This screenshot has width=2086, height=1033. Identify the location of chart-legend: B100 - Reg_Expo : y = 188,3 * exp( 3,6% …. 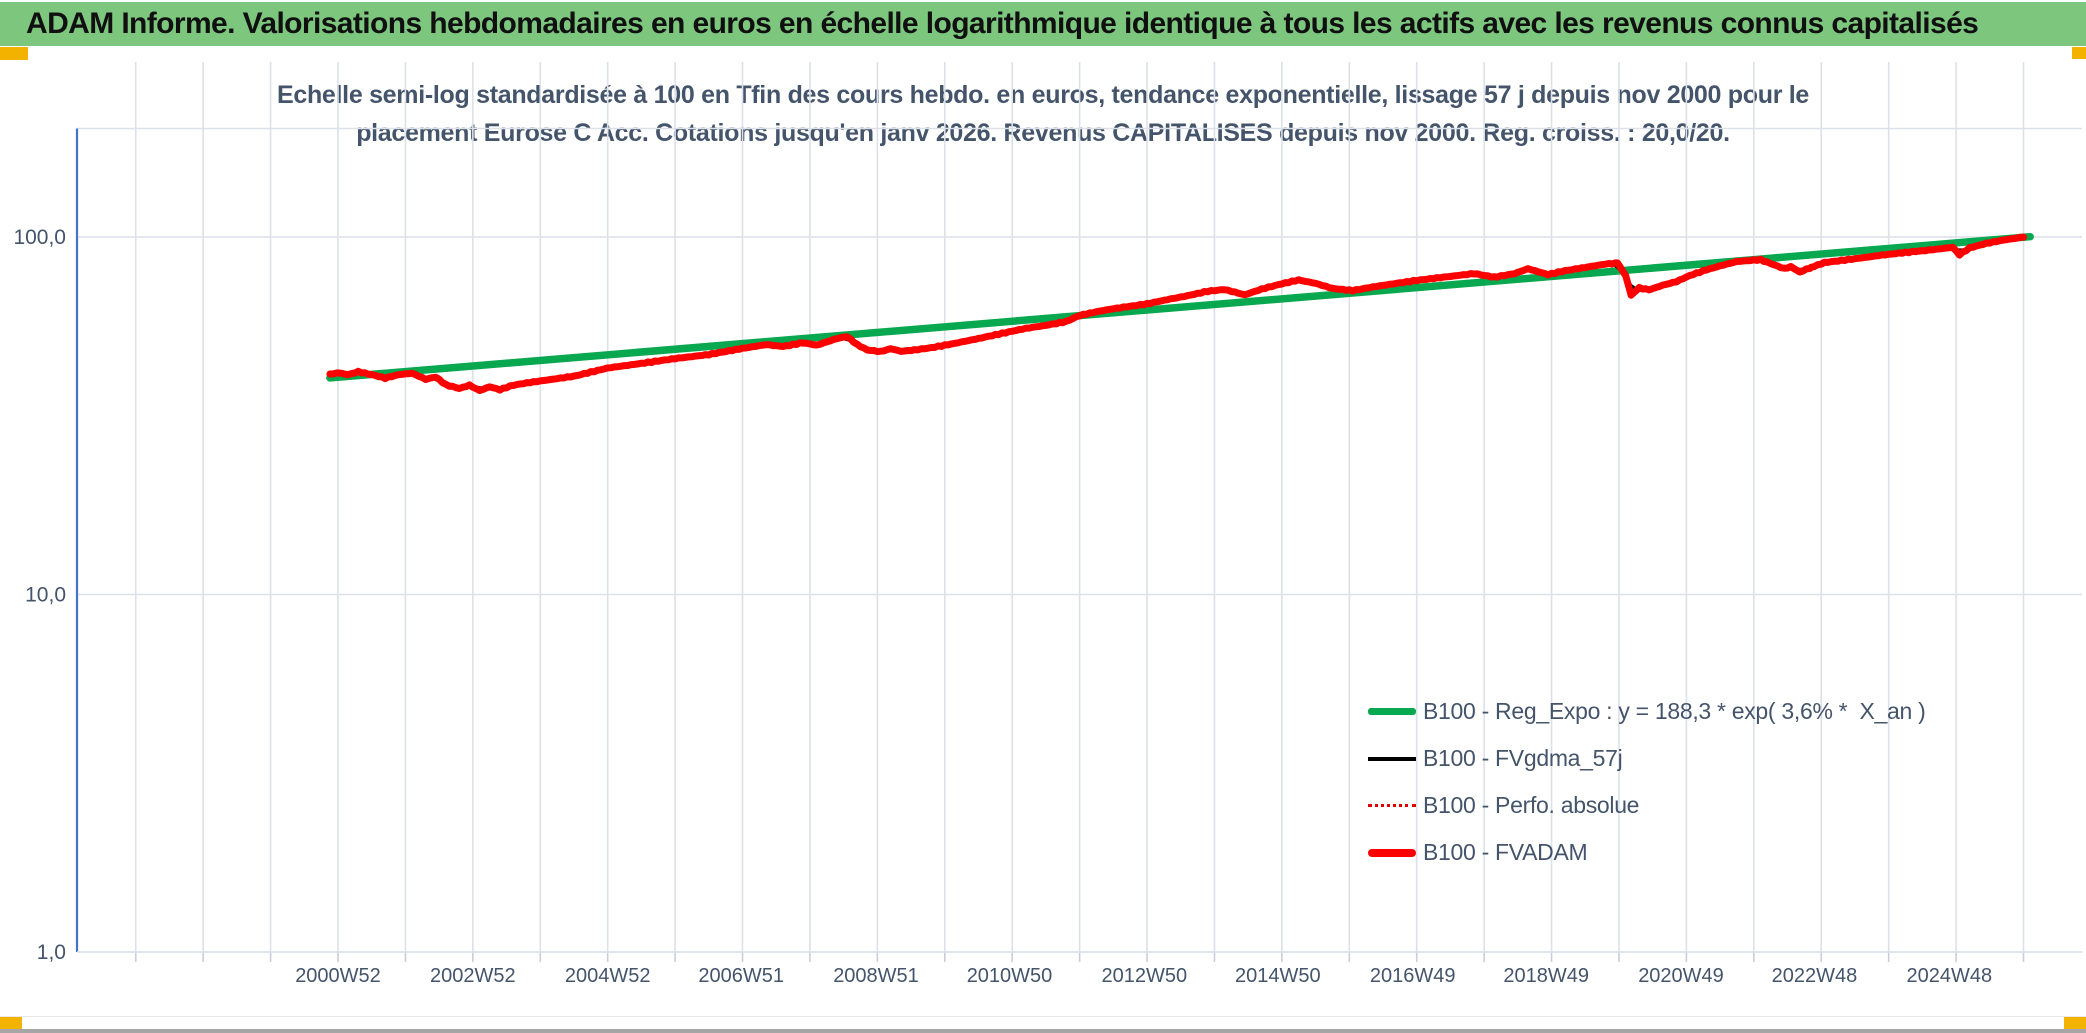
(1647, 782).